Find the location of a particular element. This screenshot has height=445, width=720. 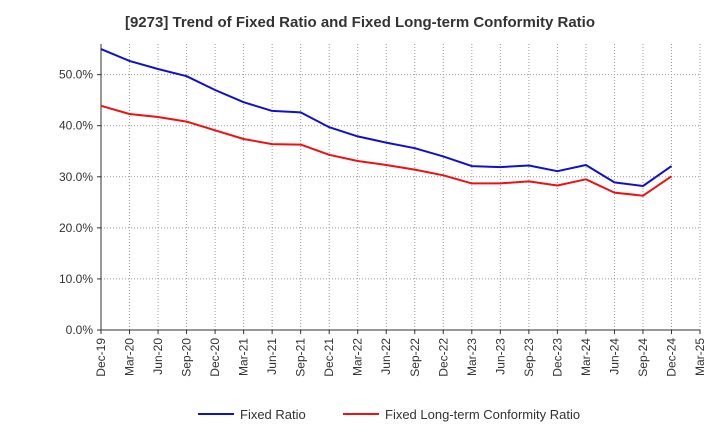

x-tick-label: Dec-20 is located at coordinates (215, 357).